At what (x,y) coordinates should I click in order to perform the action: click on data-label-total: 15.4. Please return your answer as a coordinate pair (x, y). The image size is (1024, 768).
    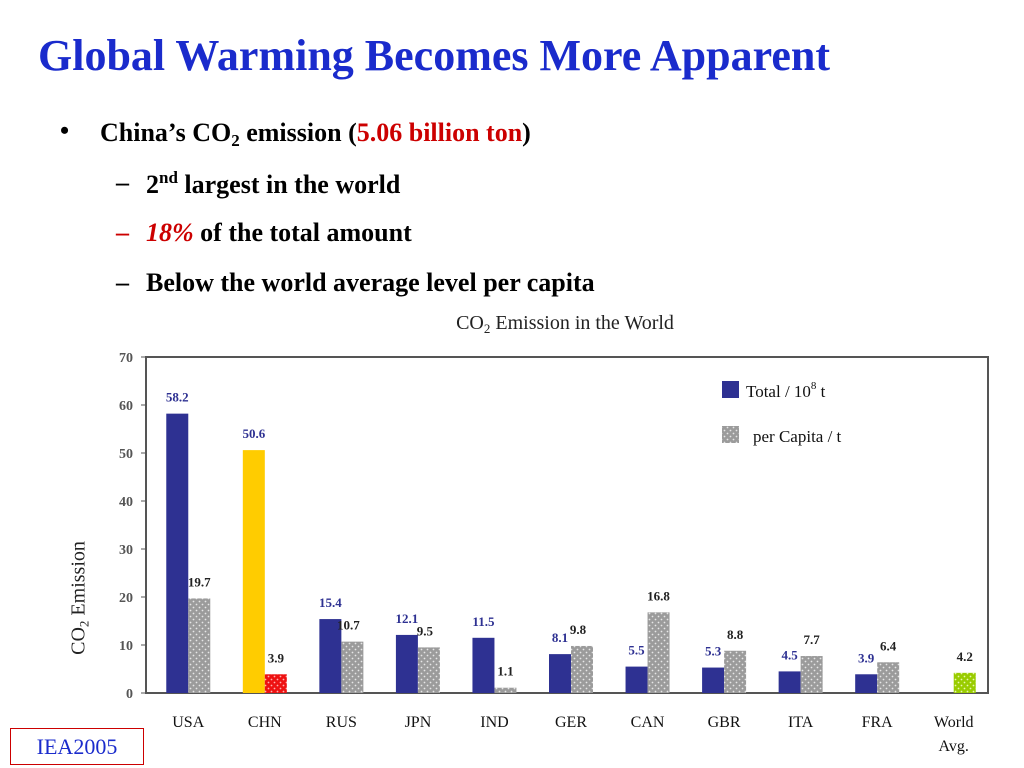
    Looking at the image, I should click on (330, 602).